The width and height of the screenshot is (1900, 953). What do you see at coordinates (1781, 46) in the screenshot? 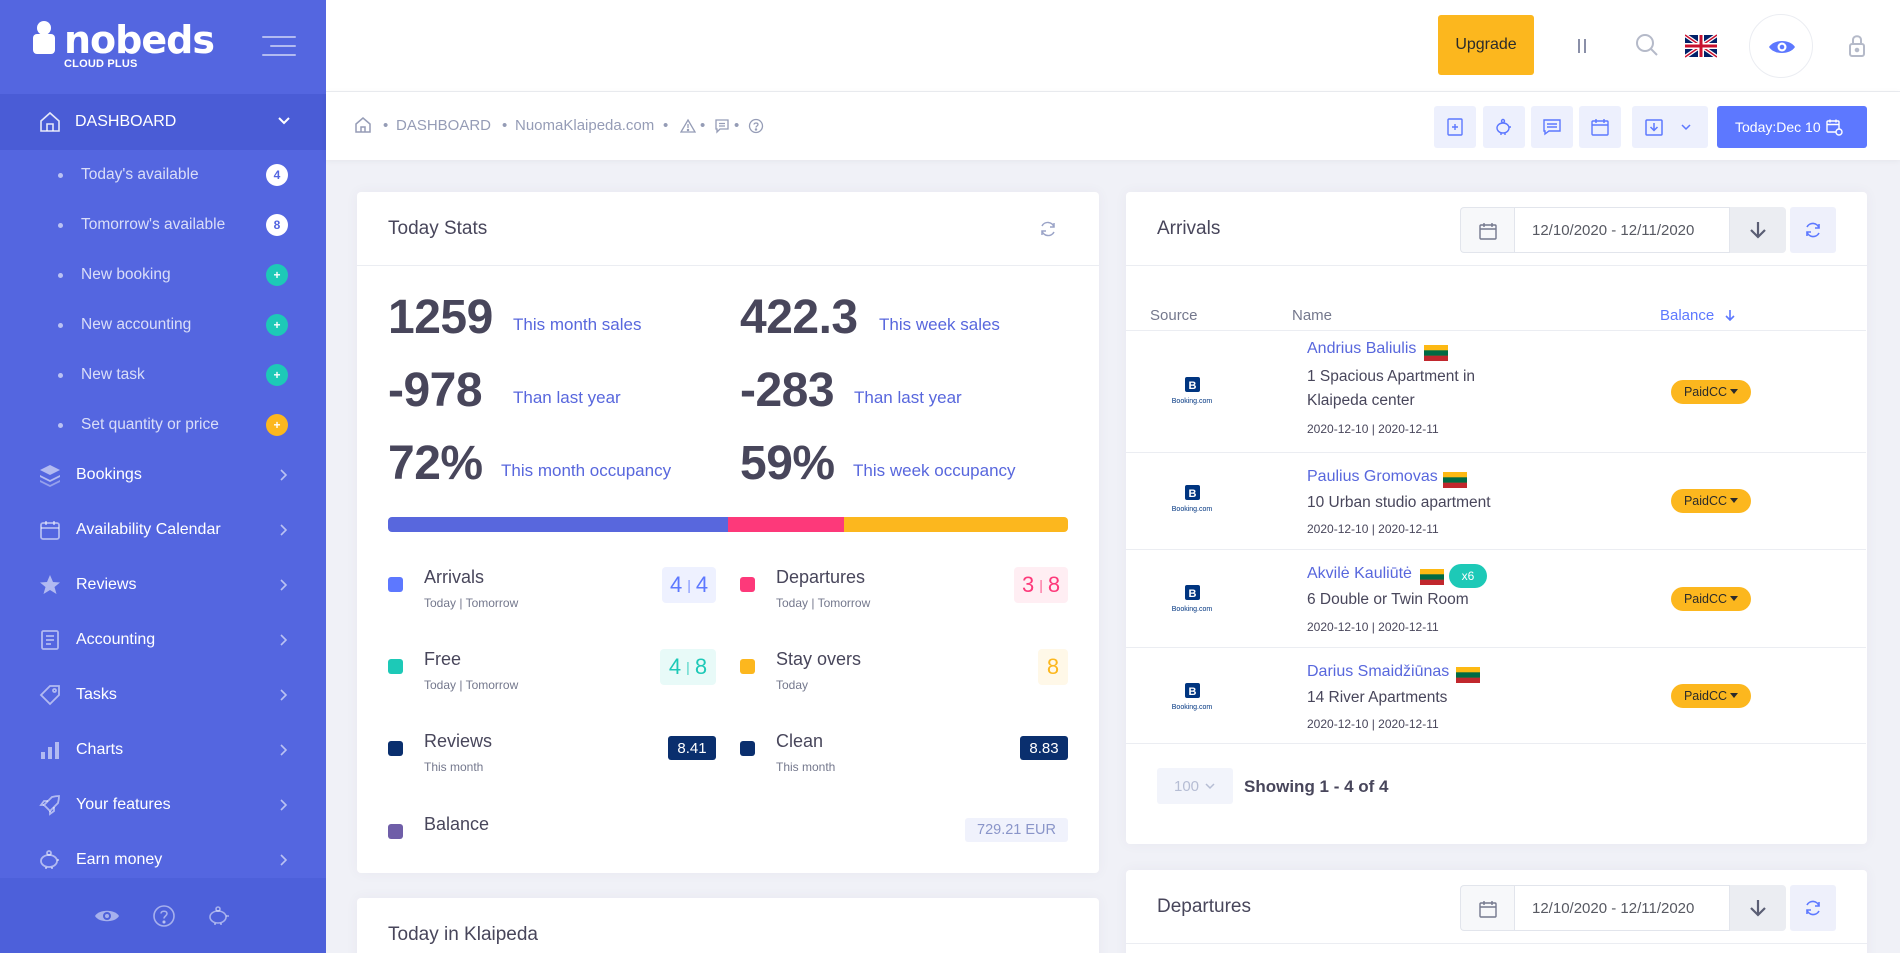
I see `preview-button` at bounding box center [1781, 46].